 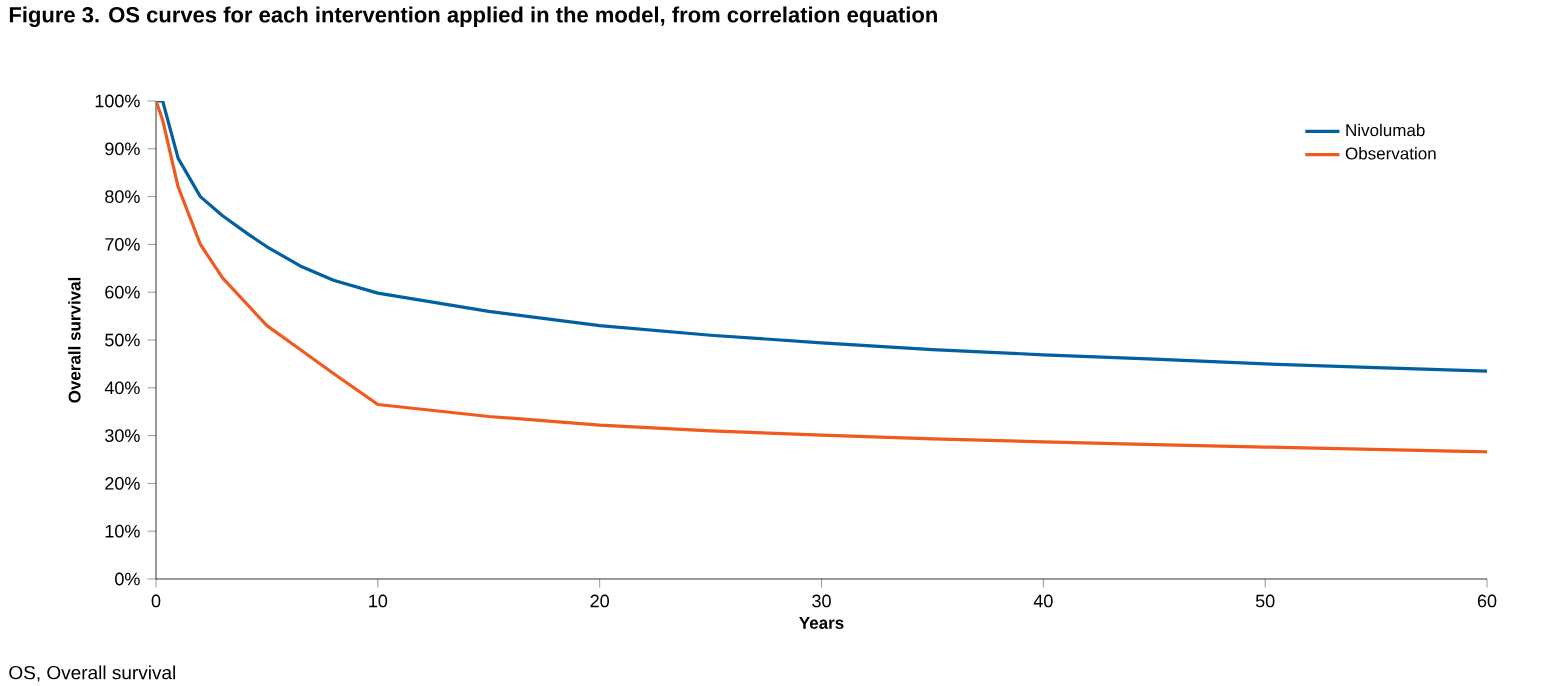 What do you see at coordinates (473, 17) in the screenshot?
I see `chart-title: Figure 3. OS curves for each intervention applied in the model, from correlation equation` at bounding box center [473, 17].